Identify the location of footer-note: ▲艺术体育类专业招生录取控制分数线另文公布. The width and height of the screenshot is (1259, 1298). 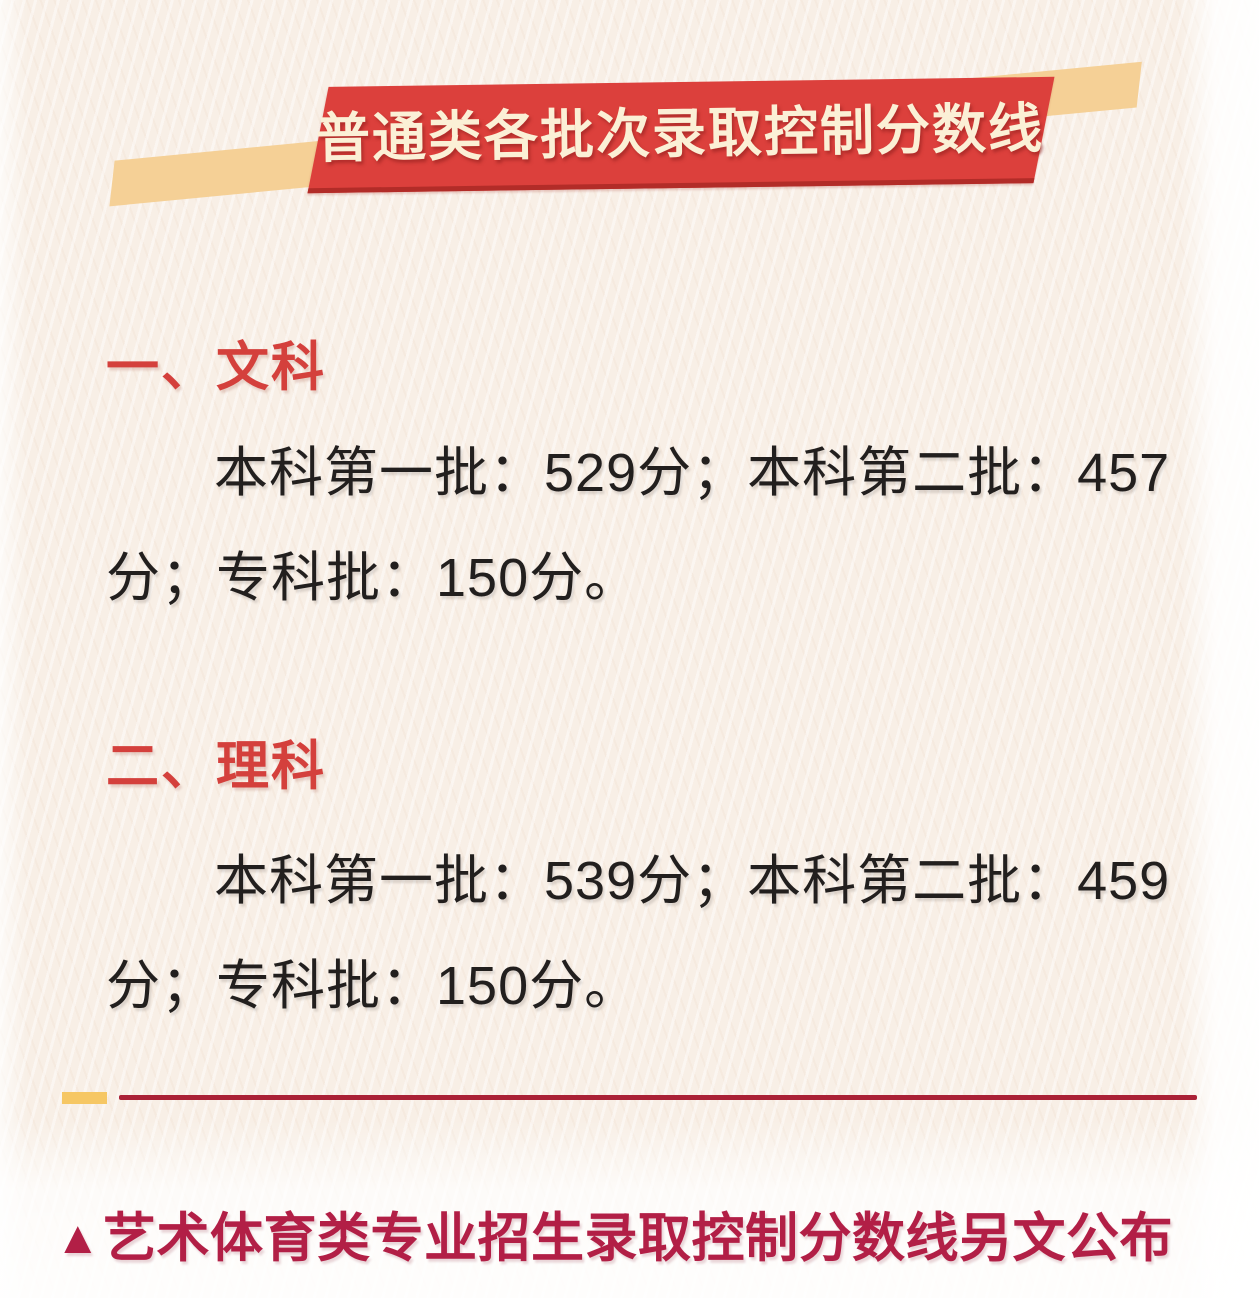
(635, 1234).